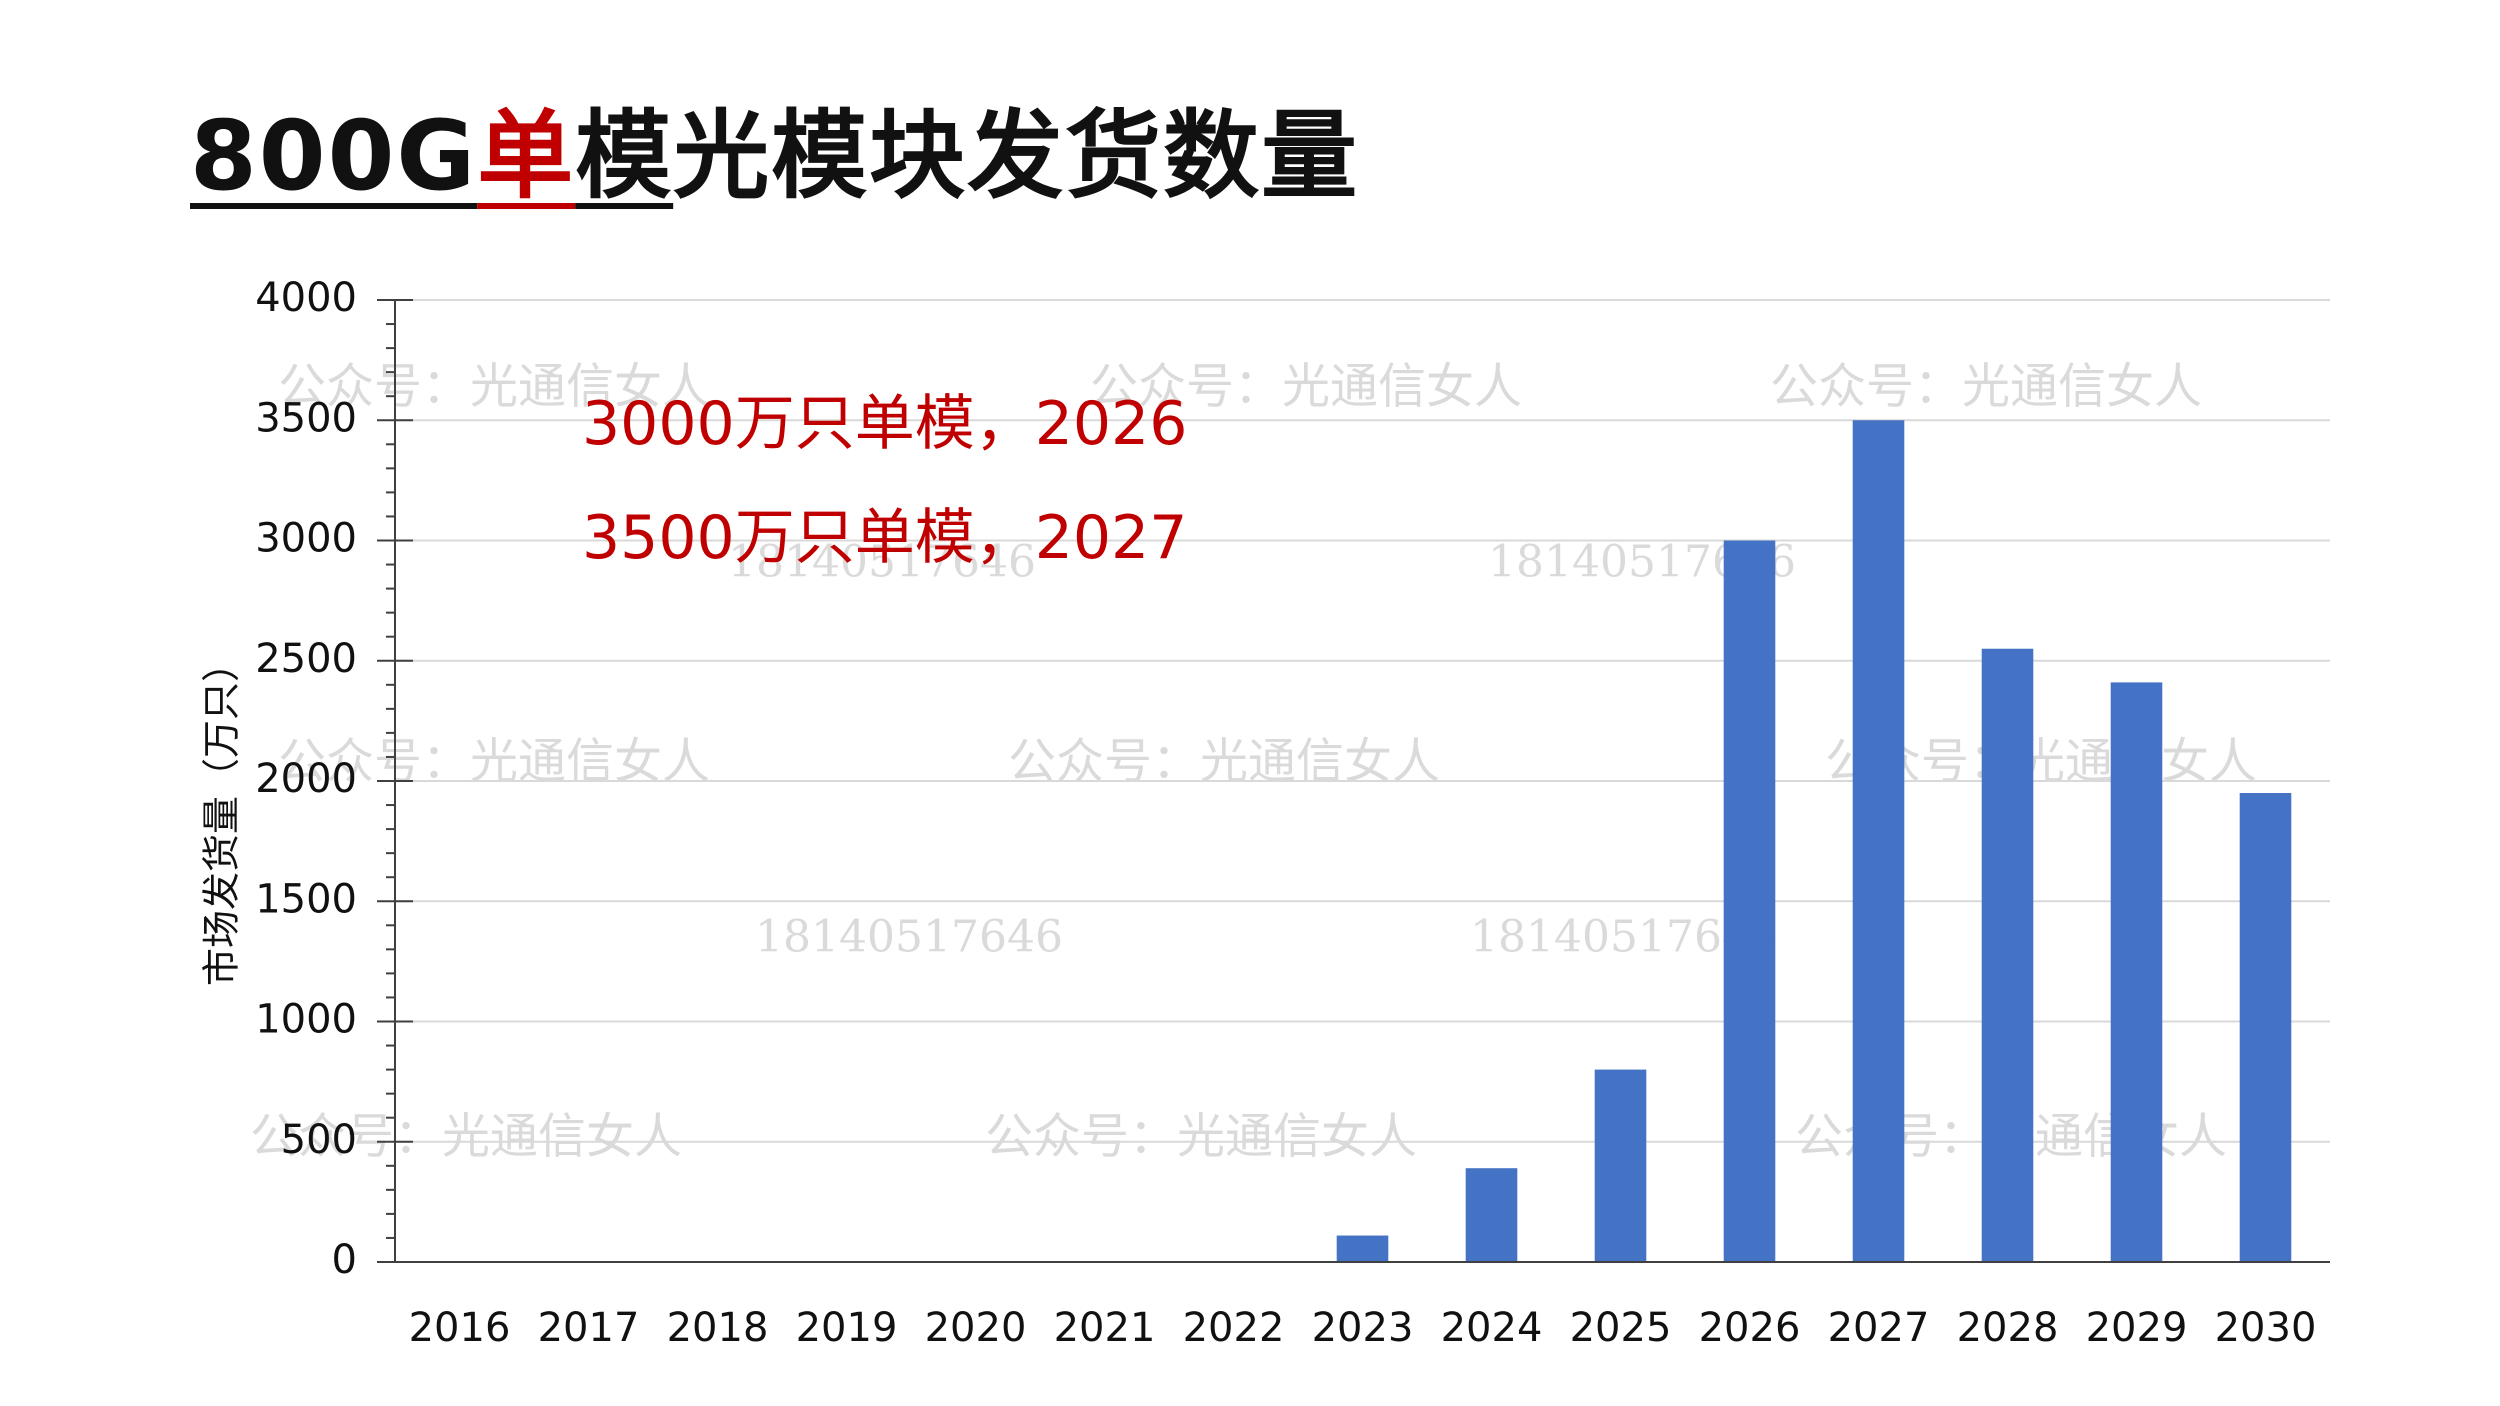 The width and height of the screenshot is (2500, 1406). I want to click on x-tick-label-2020: 2020, so click(976, 1328).